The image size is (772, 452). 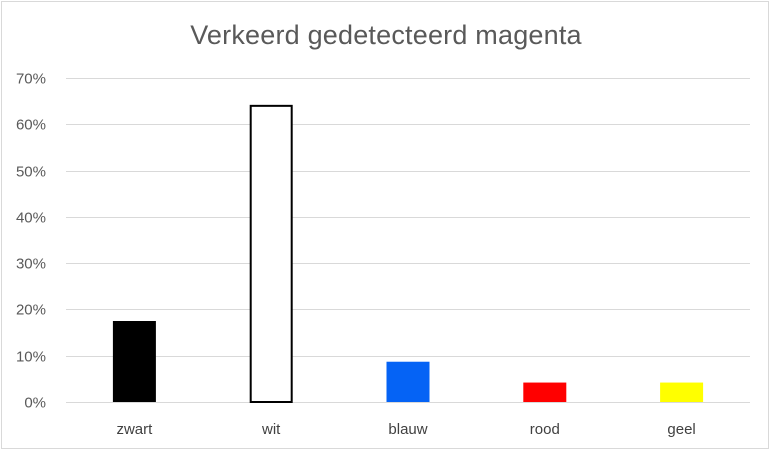 What do you see at coordinates (545, 429) in the screenshot?
I see `x-tick-label-rood: rood` at bounding box center [545, 429].